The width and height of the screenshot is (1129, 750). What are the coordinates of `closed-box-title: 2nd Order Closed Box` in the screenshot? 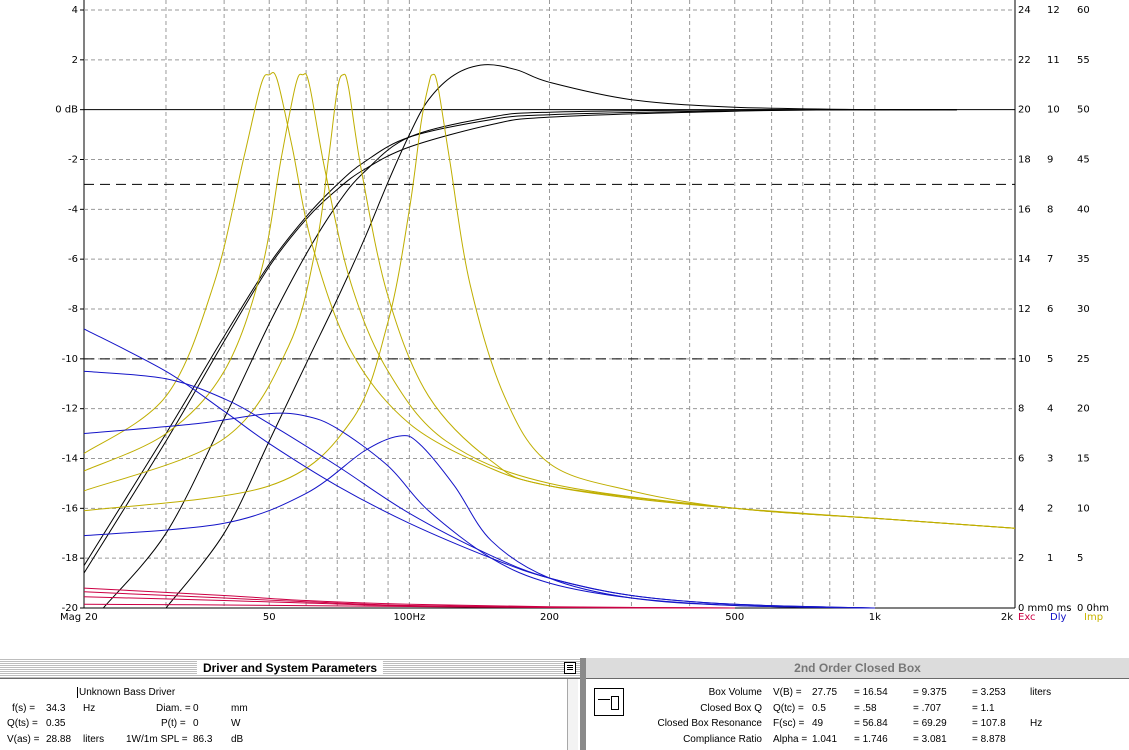 It's located at (857, 668).